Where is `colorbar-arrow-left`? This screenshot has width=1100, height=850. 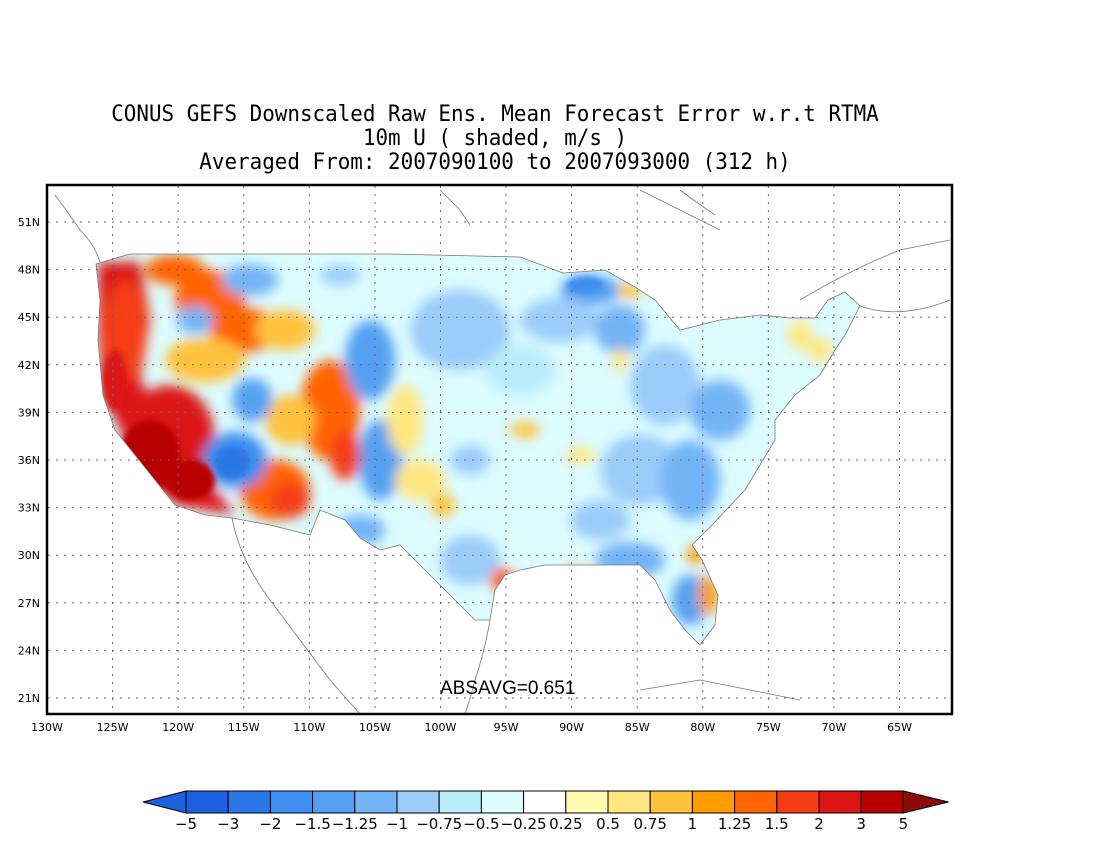 colorbar-arrow-left is located at coordinates (164, 802).